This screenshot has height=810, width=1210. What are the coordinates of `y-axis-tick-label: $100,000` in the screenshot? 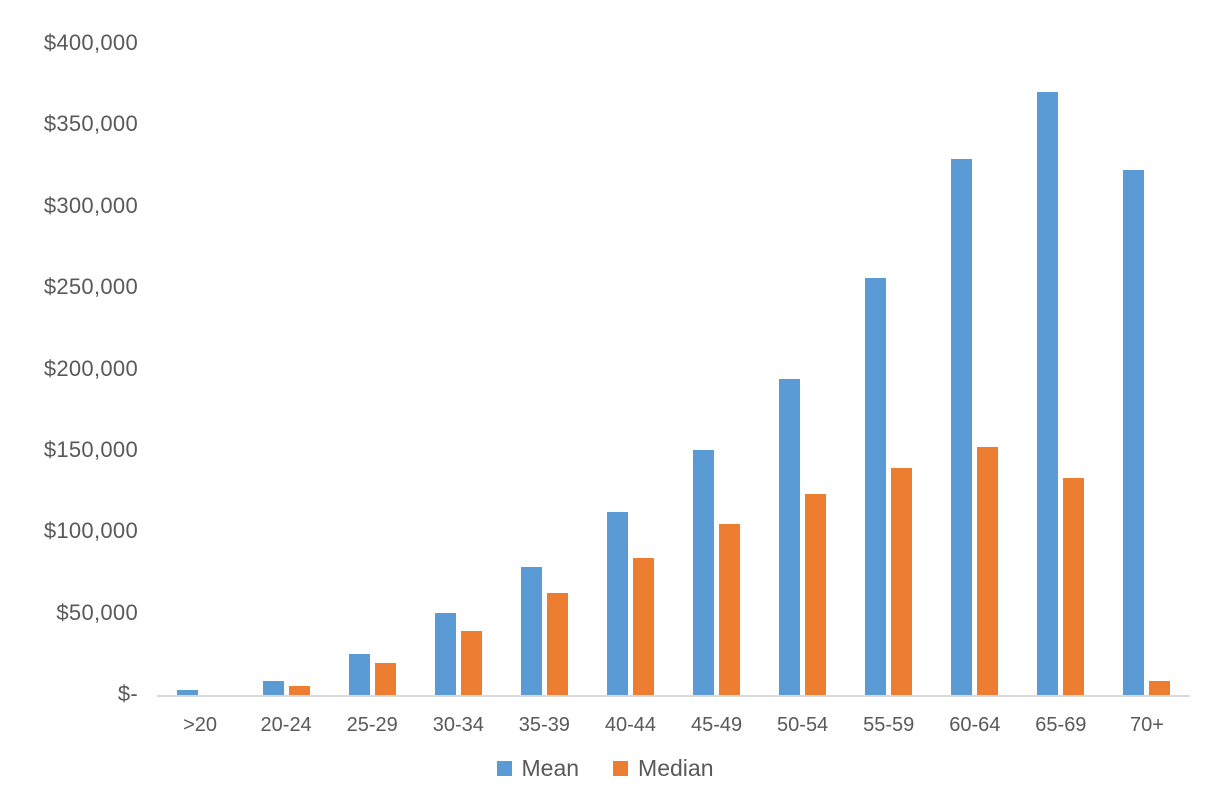 It's located at (90, 531).